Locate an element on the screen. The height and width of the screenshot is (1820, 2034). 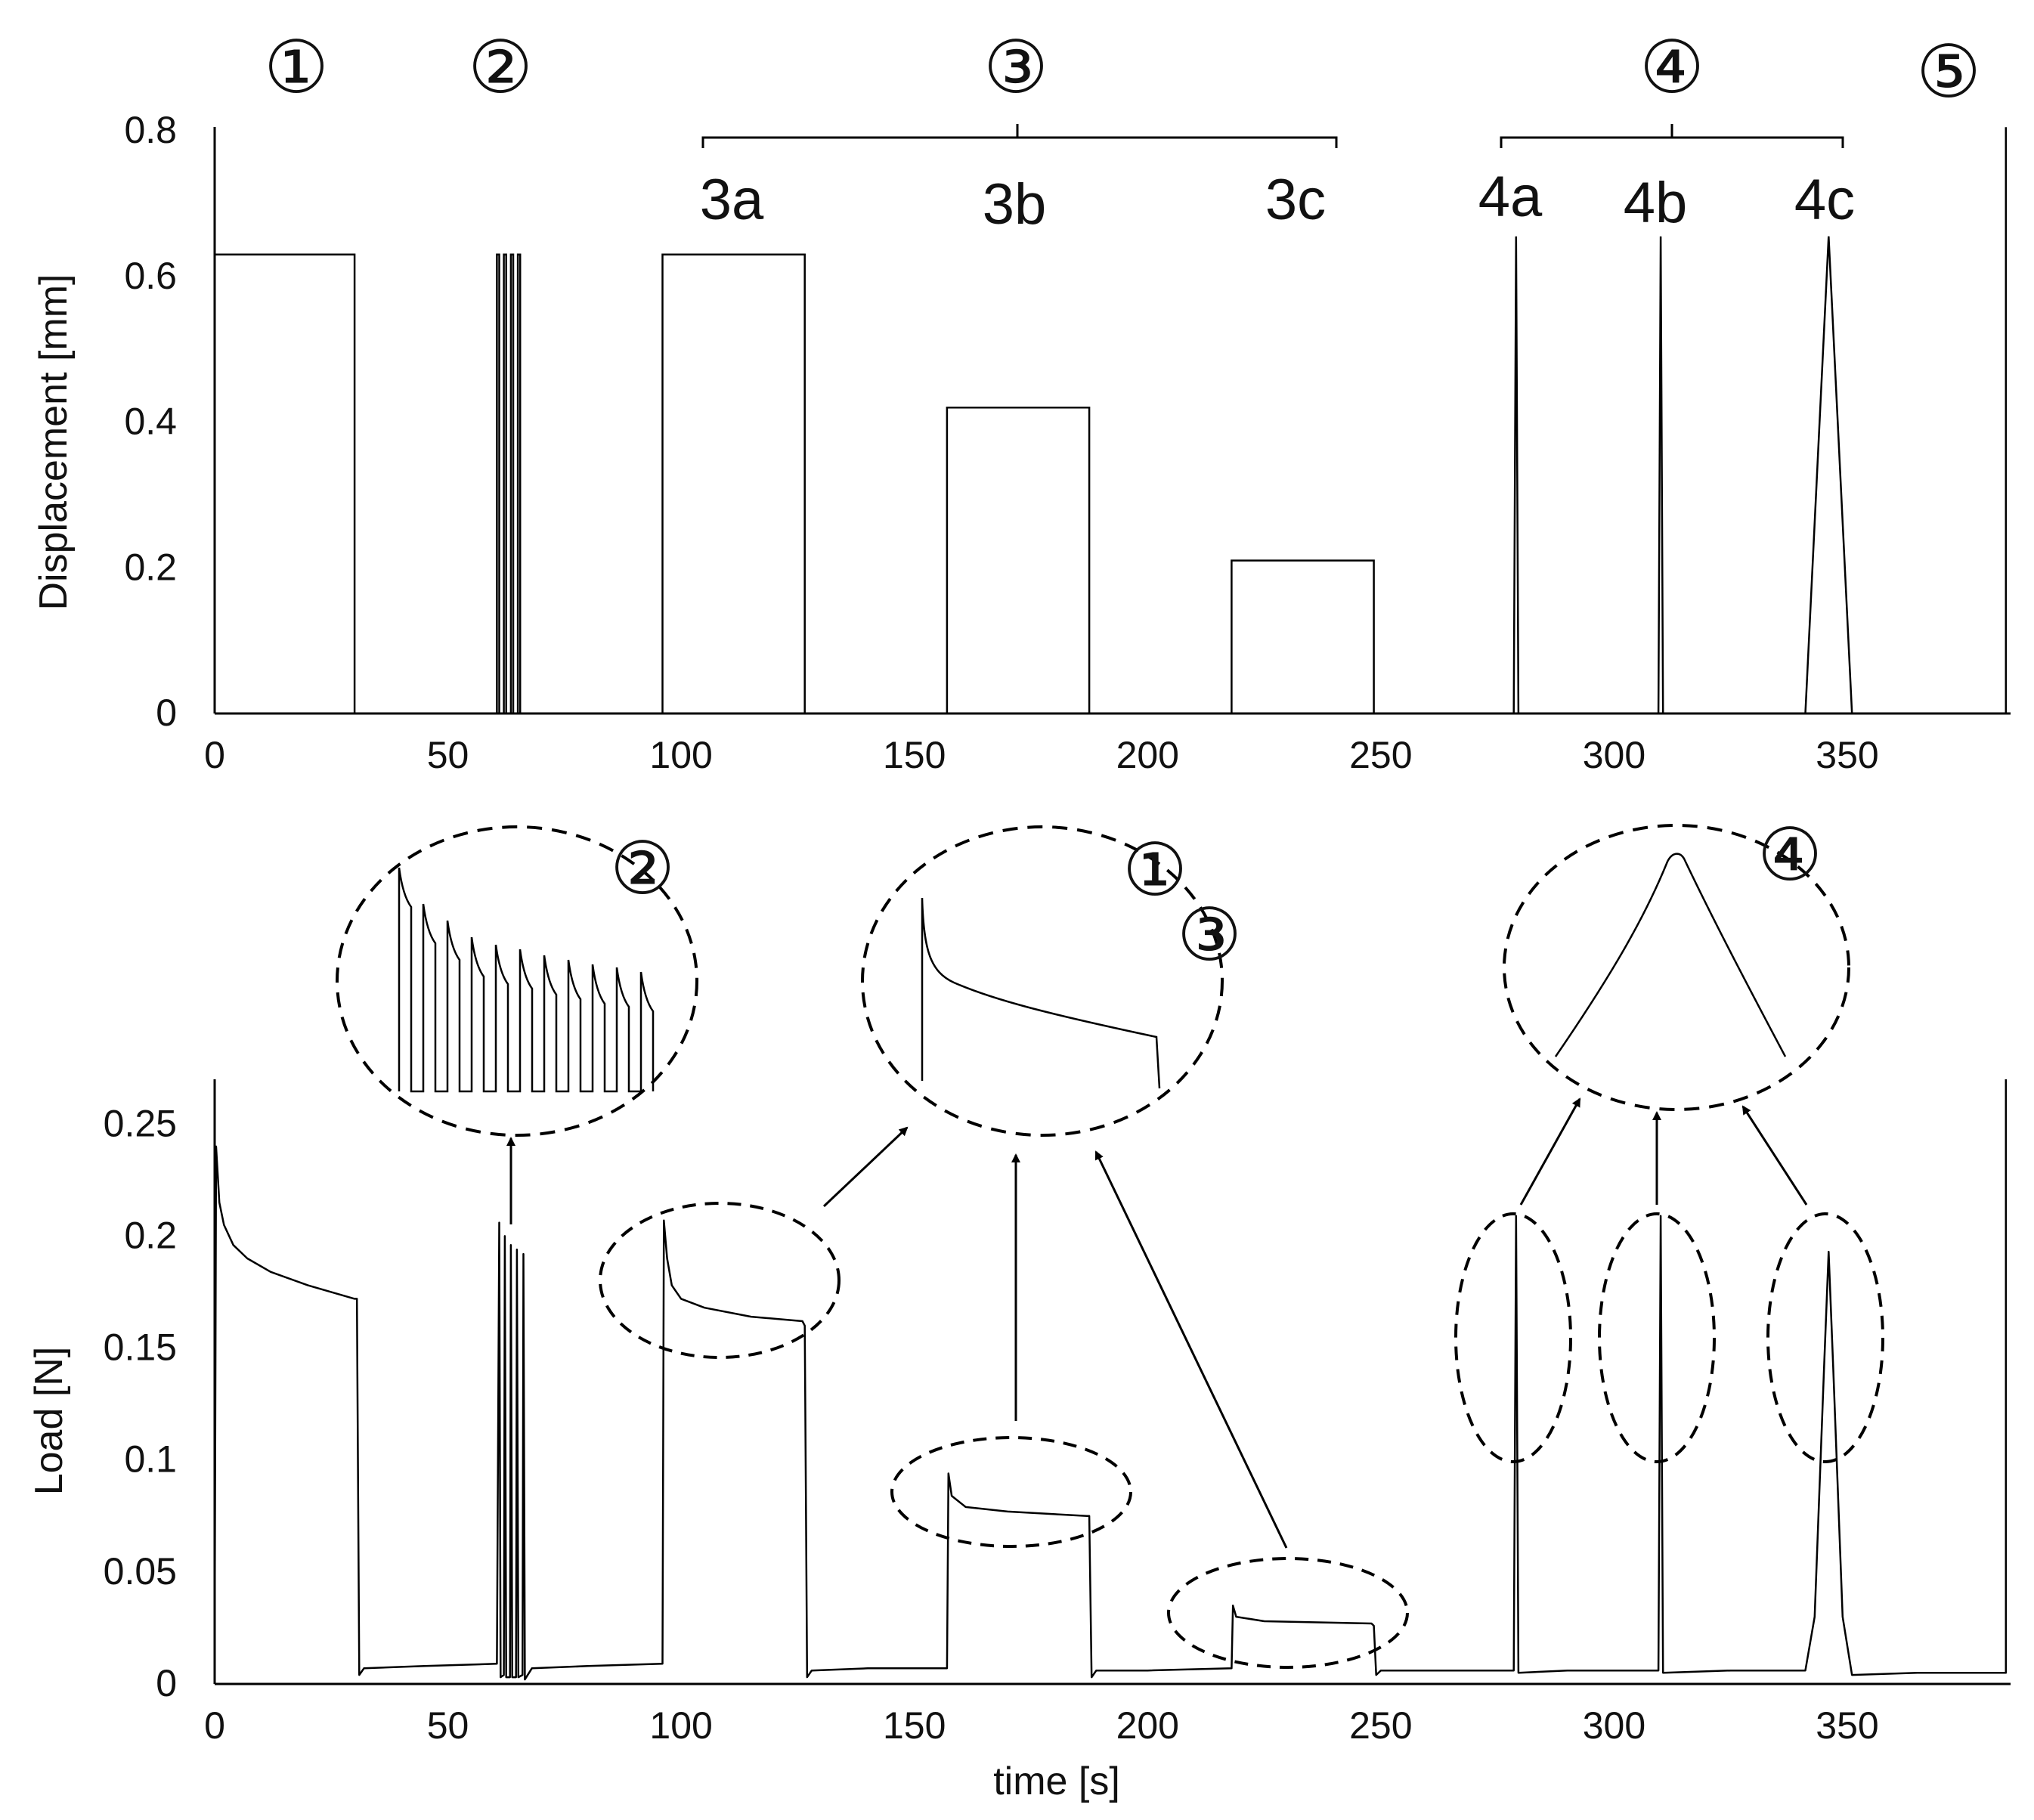
load-y-tick: 0.2 is located at coordinates (150, 1235).